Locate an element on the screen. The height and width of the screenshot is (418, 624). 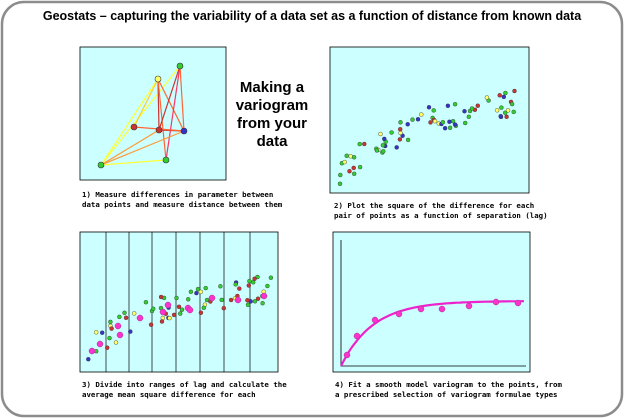
caption: average mean square difference for each is located at coordinates (169, 394).